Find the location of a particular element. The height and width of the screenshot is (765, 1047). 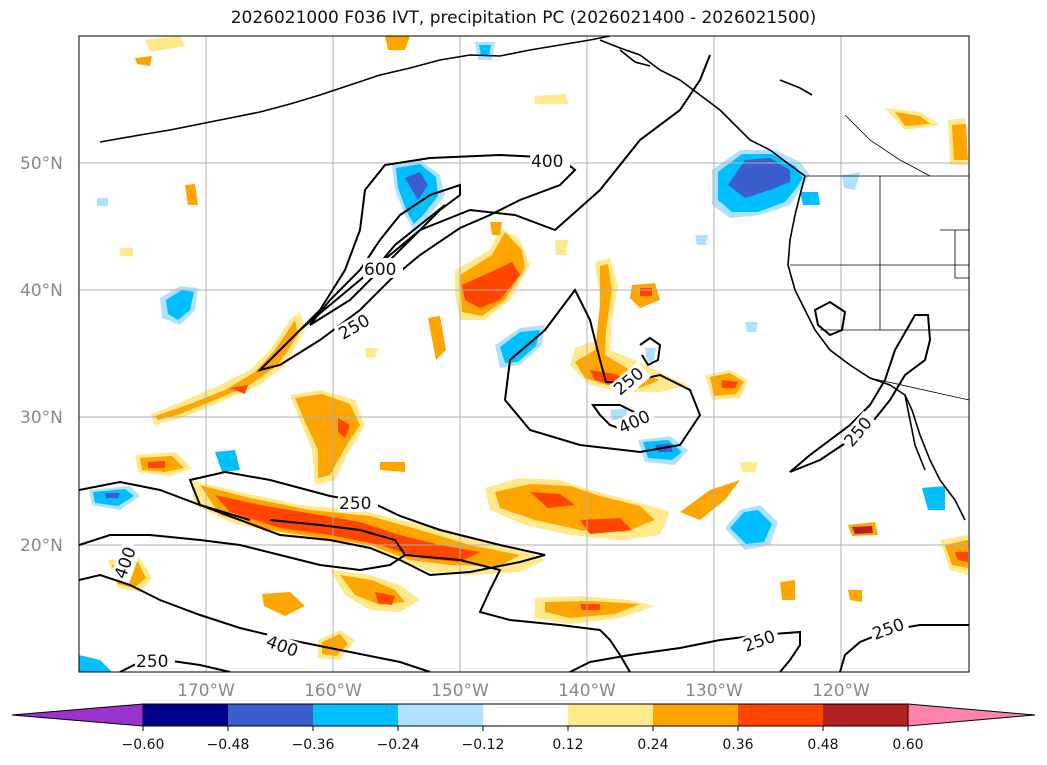

lon-label-150w: 150°W is located at coordinates (460, 691).